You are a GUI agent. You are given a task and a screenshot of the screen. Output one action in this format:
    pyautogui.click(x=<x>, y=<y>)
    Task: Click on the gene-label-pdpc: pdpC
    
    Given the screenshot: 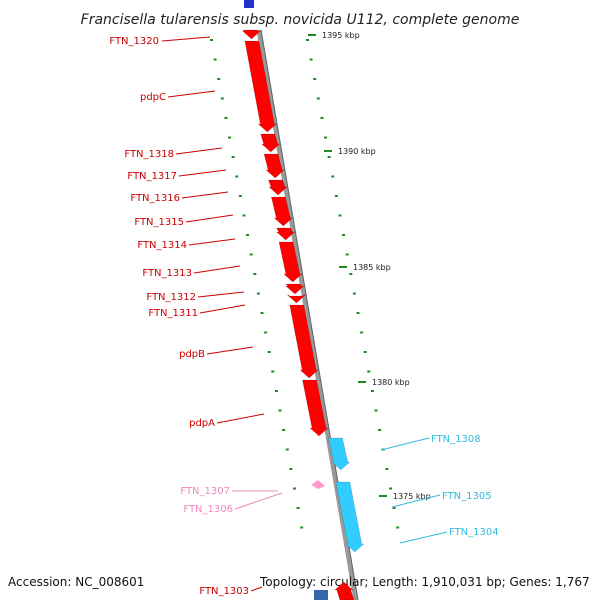 What is the action you would take?
    pyautogui.click(x=153, y=97)
    